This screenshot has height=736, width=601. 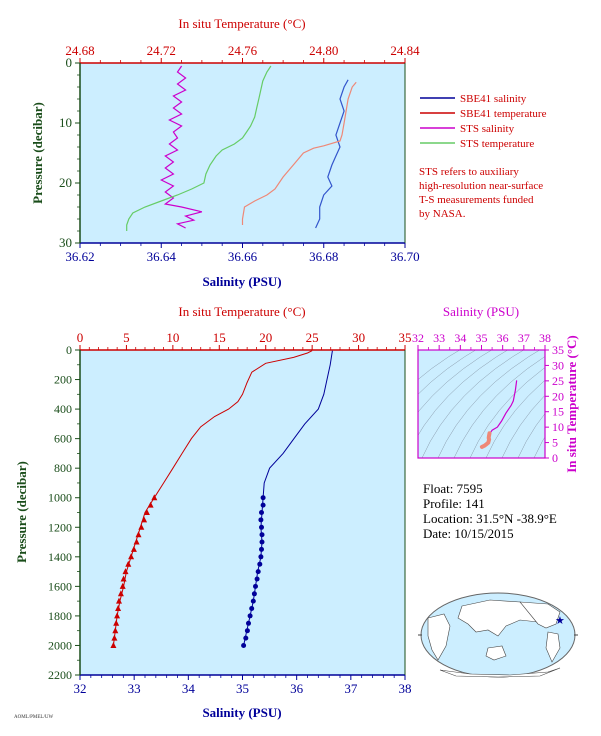 What do you see at coordinates (571, 404) in the screenshot?
I see `ts-right-axis-label: In situ Temperature (°C)` at bounding box center [571, 404].